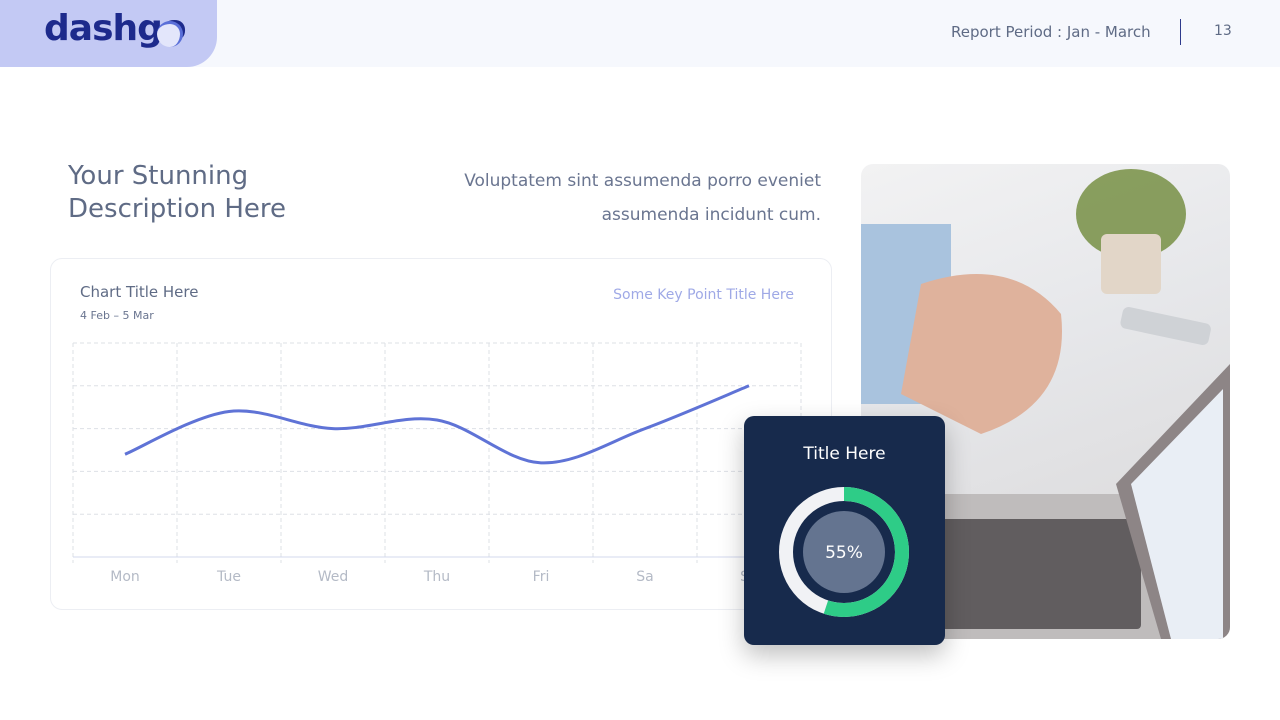  I want to click on x-tick-label: Sa, so click(644, 577).